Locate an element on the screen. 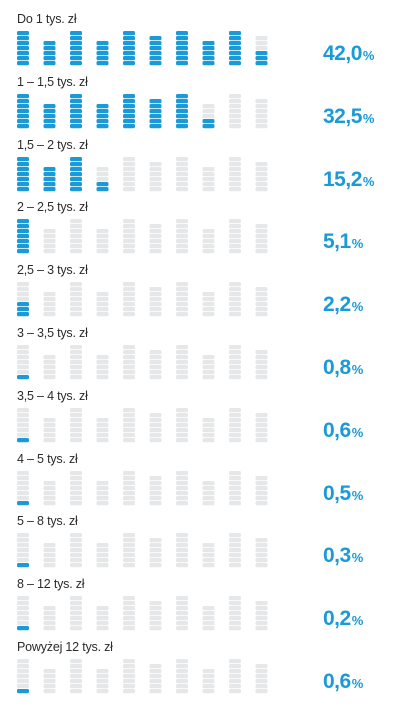 This screenshot has width=400, height=715. value-number: 0,5 is located at coordinates (337, 493).